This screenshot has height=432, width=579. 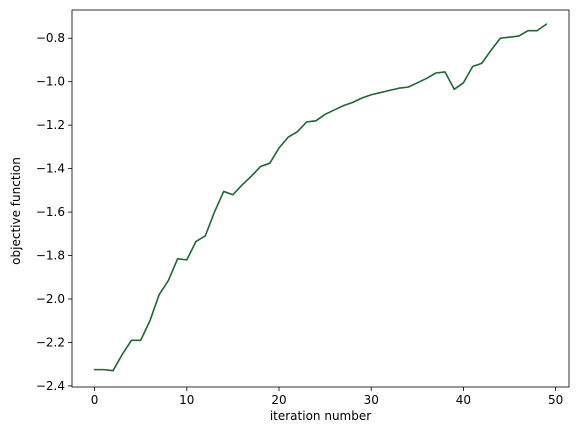 I want to click on y-tick-label: −1.0, so click(x=50, y=82).